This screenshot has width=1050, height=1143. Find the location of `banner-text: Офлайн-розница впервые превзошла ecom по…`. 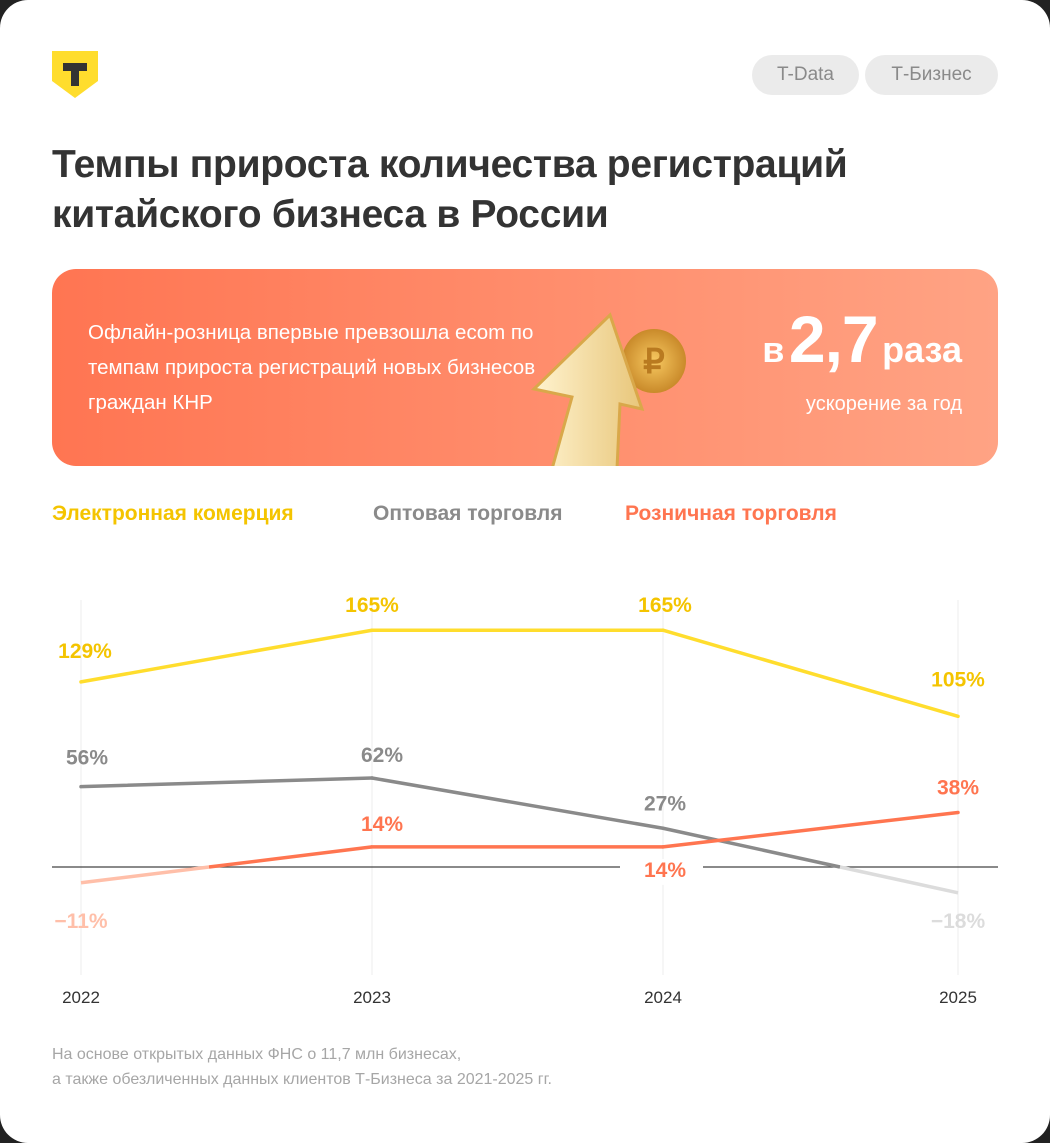

banner-text: Офлайн-розница впервые превзошла ecom по… is located at coordinates (312, 367).